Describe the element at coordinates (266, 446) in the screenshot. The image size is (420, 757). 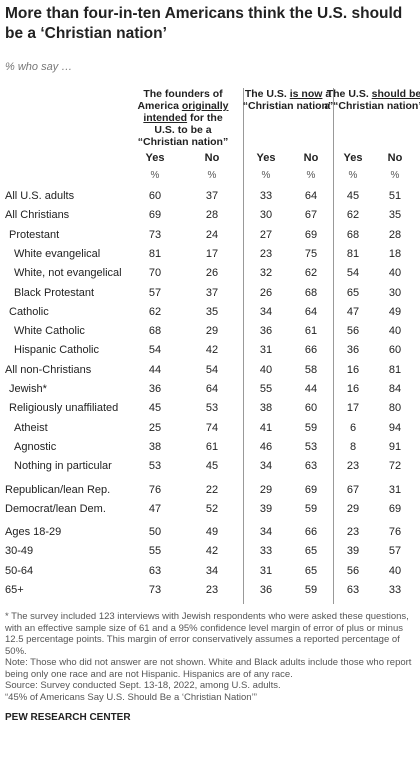
I see `table-cell: 46` at that location.